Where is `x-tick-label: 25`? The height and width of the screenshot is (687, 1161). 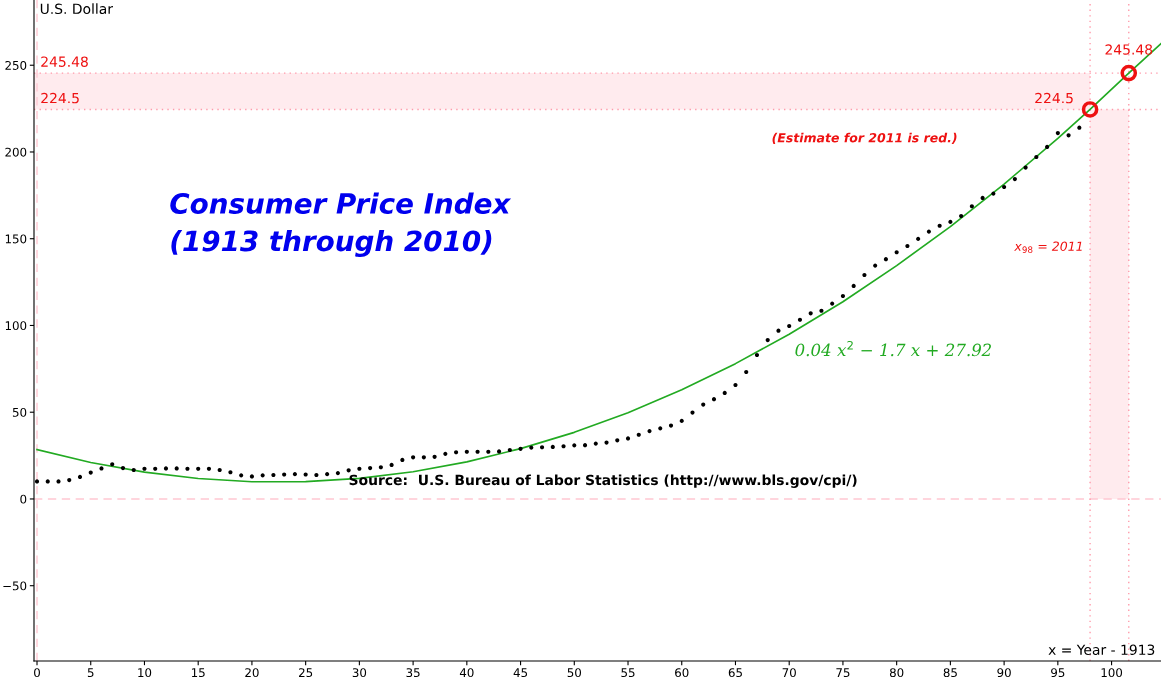 x-tick-label: 25 is located at coordinates (306, 673).